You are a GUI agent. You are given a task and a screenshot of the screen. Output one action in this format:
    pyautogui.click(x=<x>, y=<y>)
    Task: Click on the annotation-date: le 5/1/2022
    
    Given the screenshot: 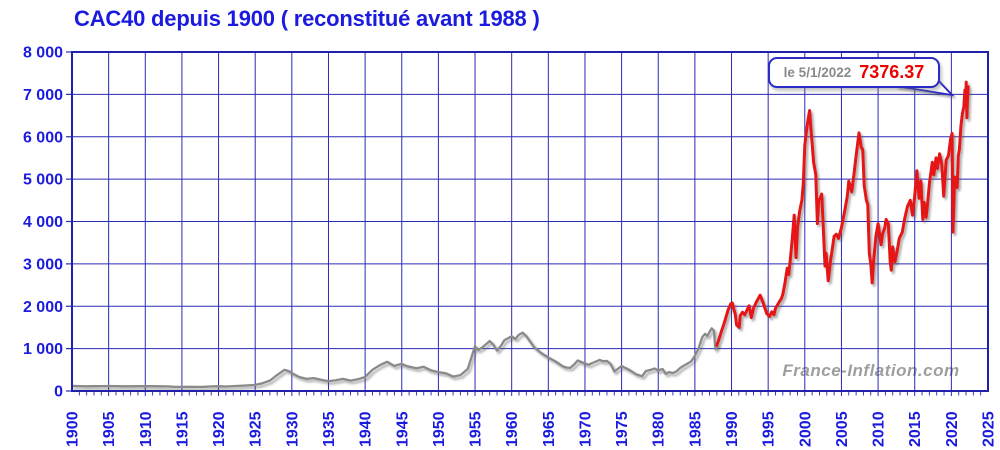 What is the action you would take?
    pyautogui.click(x=817, y=72)
    